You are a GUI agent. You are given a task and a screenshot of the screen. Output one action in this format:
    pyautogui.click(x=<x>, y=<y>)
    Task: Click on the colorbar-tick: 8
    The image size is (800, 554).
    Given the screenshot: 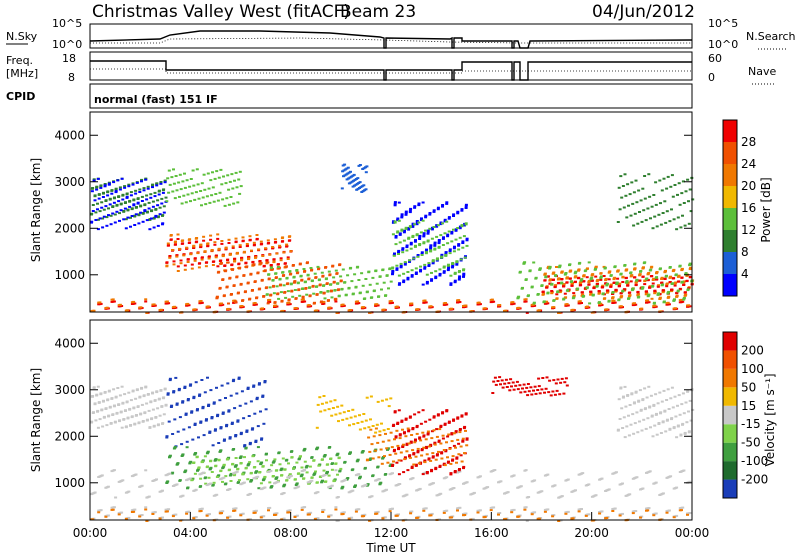 What is the action you would take?
    pyautogui.click(x=745, y=252)
    